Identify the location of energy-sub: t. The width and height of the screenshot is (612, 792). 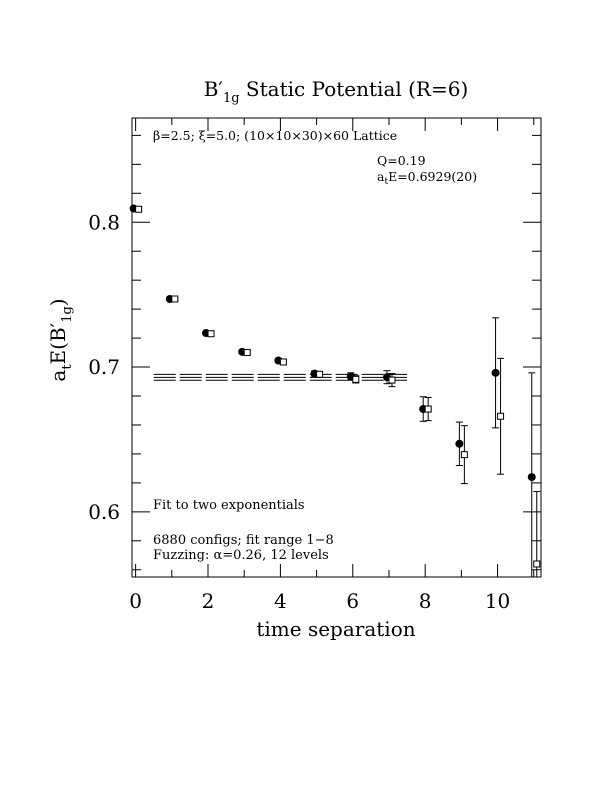
(386, 182).